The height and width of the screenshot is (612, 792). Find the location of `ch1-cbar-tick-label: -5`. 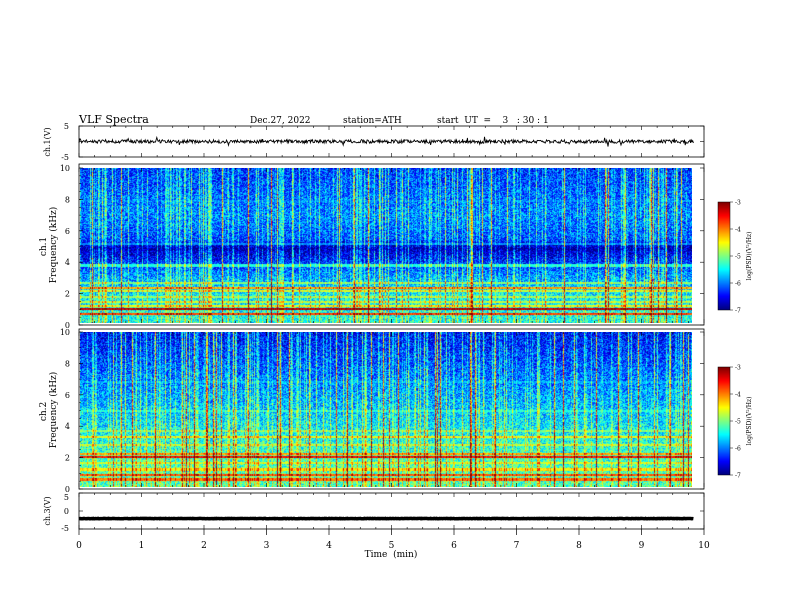

ch1-cbar-tick-label: -5 is located at coordinates (738, 257).